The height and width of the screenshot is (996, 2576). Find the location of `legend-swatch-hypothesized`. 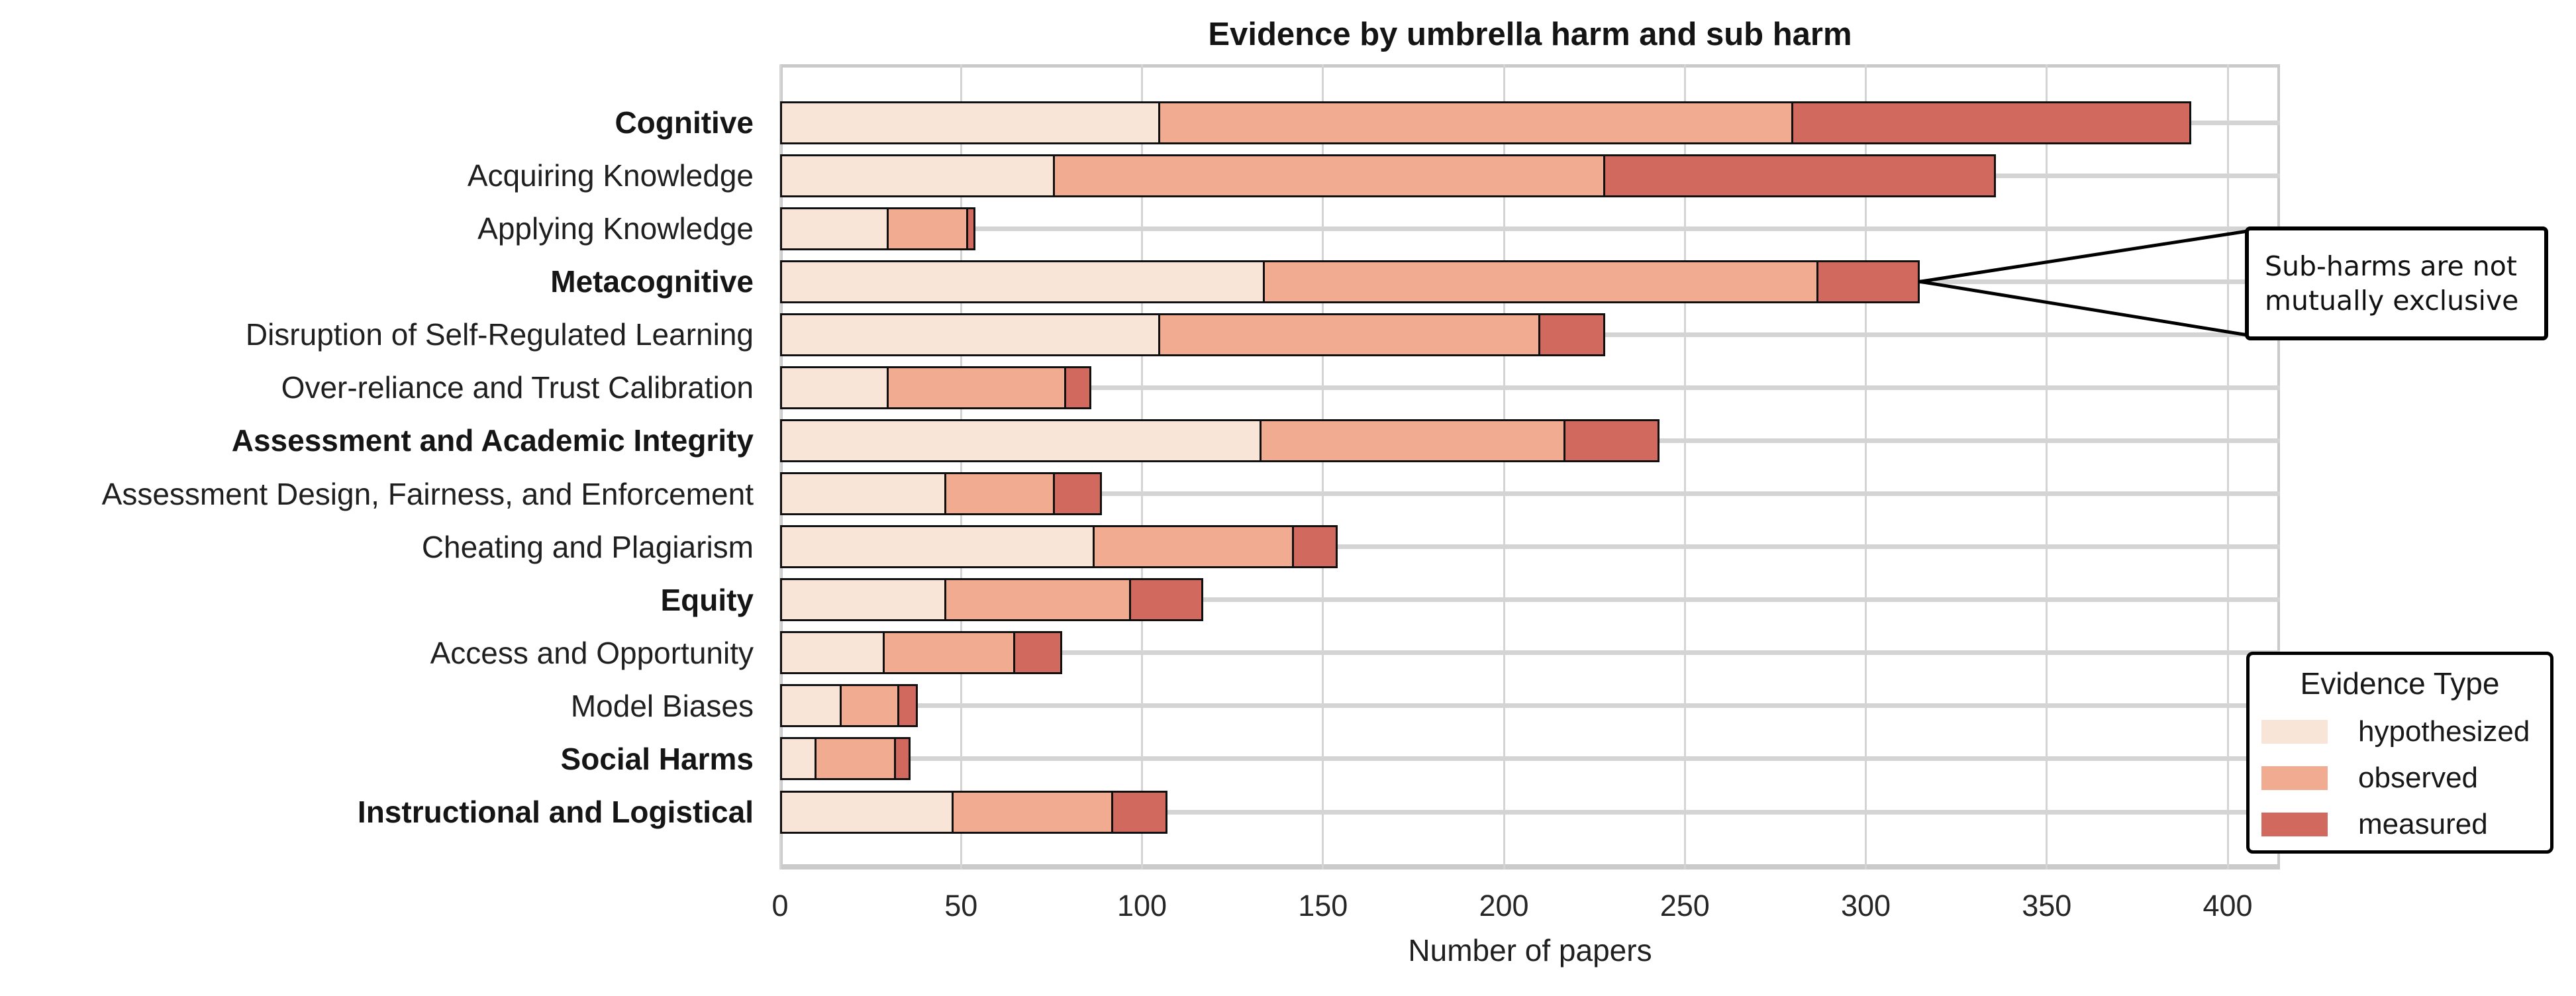

legend-swatch-hypothesized is located at coordinates (2294, 732).